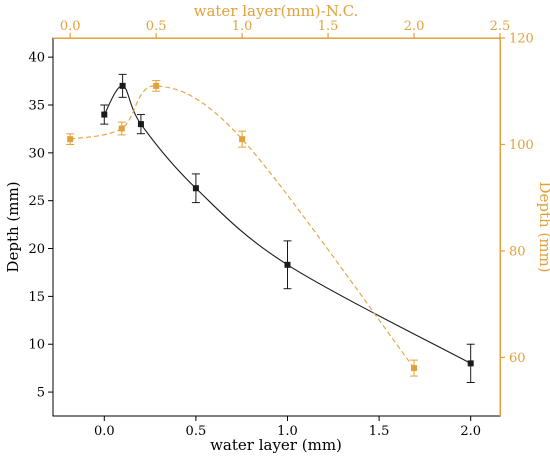  What do you see at coordinates (242, 26) in the screenshot?
I see `top-tick-label: 1.0` at bounding box center [242, 26].